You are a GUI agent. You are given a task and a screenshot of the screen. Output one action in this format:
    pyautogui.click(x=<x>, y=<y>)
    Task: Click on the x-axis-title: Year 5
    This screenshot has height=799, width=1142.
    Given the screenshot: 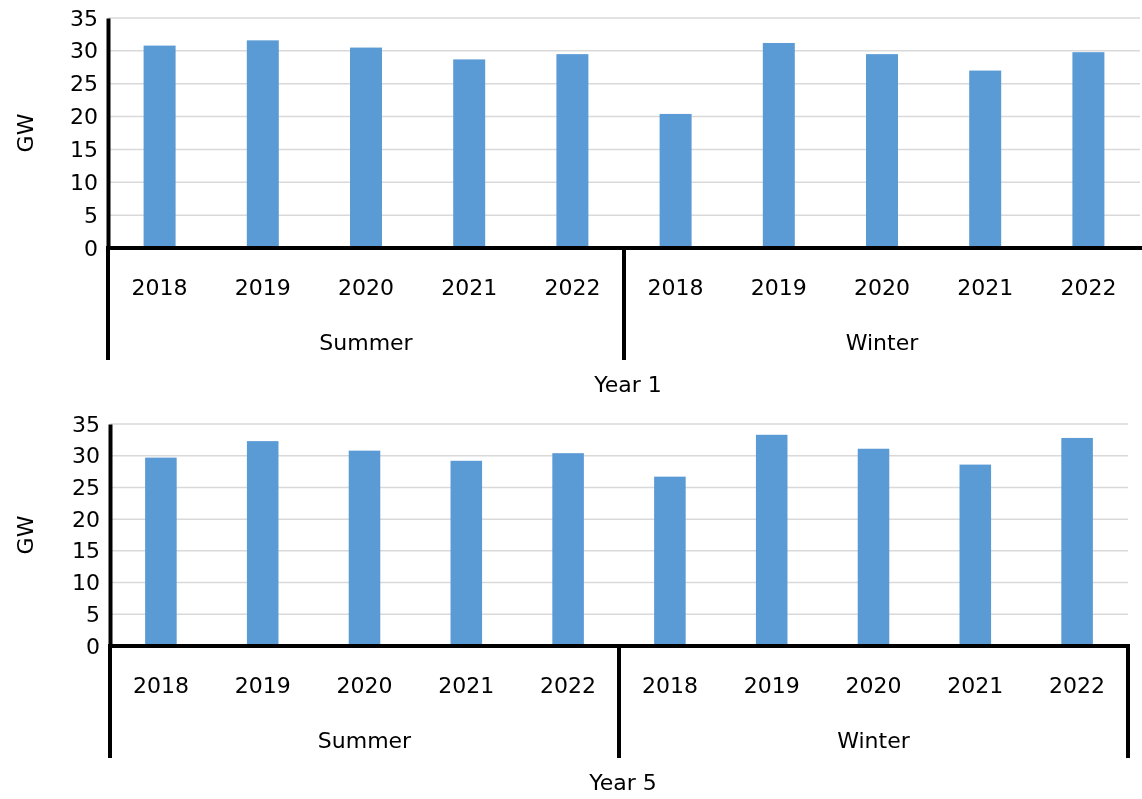 What is the action you would take?
    pyautogui.click(x=622, y=782)
    